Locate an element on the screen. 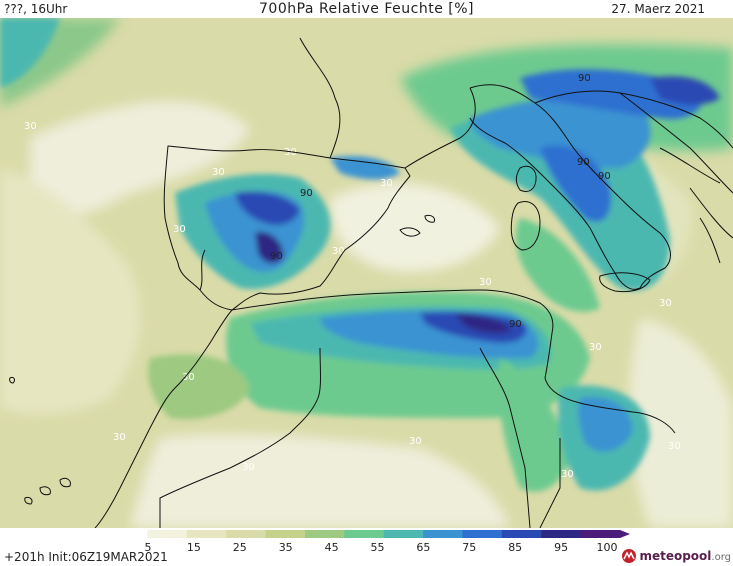 This screenshot has height=566, width=733. chart-title: 700hPa Relative Feuchte [%] is located at coordinates (366, 9).